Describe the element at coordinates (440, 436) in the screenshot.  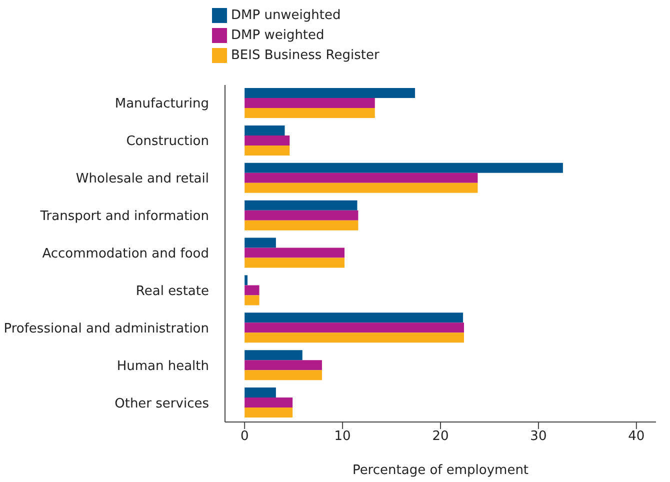
I see `x-tick-label: 20` at that location.